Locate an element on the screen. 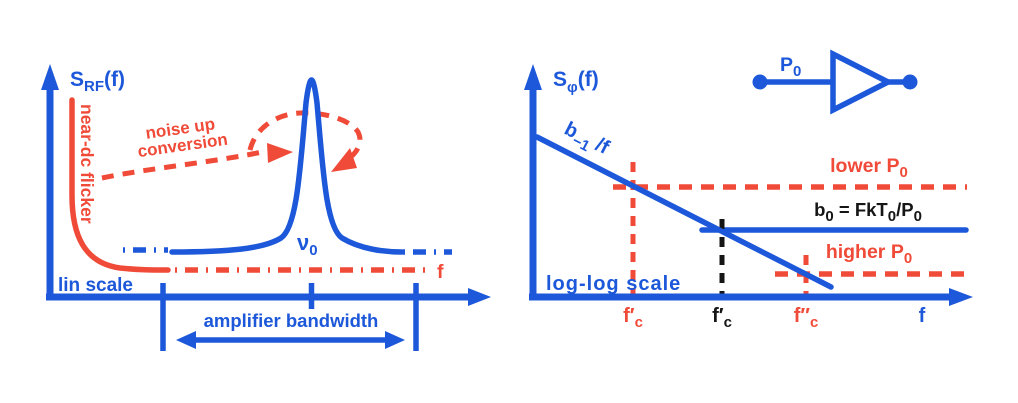 Image resolution: width=1018 pixels, height=403 pixels. flicker-label-group: near-dc flicker is located at coordinates (87, 164).